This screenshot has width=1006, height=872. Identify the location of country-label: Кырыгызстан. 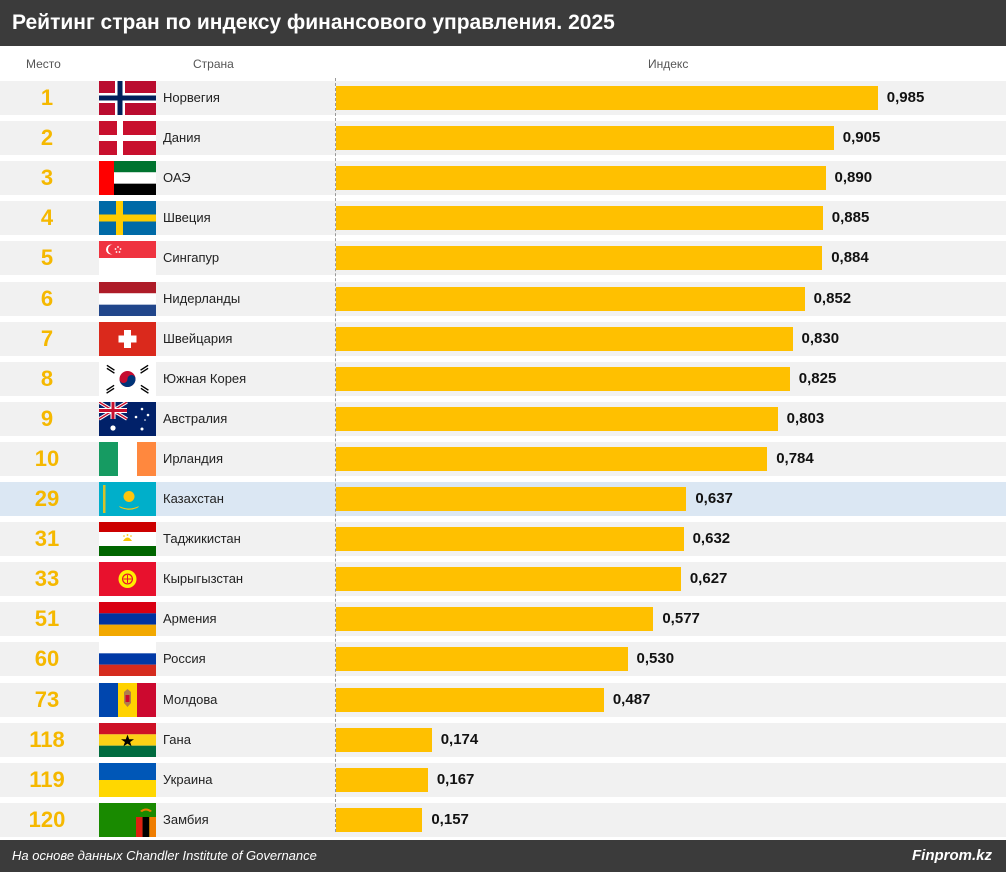
(203, 578).